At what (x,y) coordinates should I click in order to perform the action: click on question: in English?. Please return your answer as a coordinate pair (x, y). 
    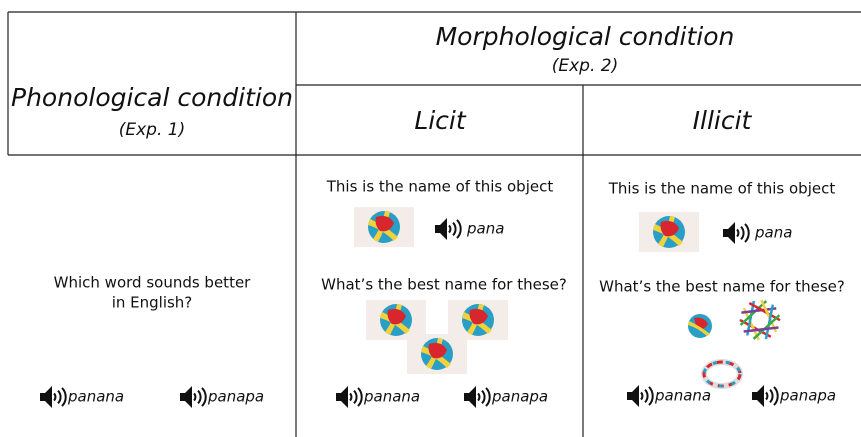
    Looking at the image, I should click on (152, 303).